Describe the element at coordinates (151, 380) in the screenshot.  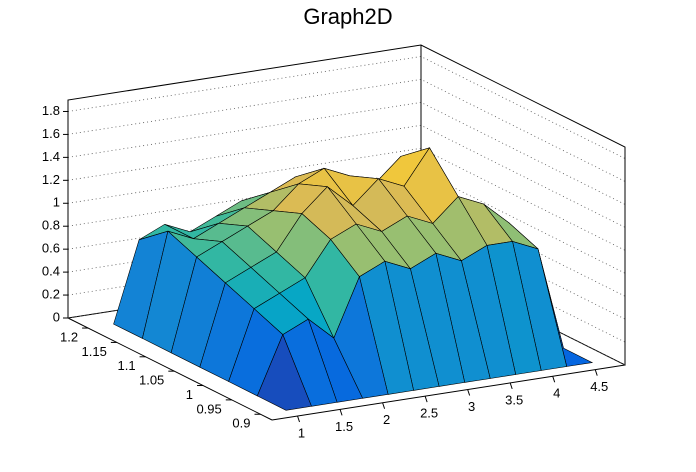
I see `y-tick-label: 1.05` at that location.